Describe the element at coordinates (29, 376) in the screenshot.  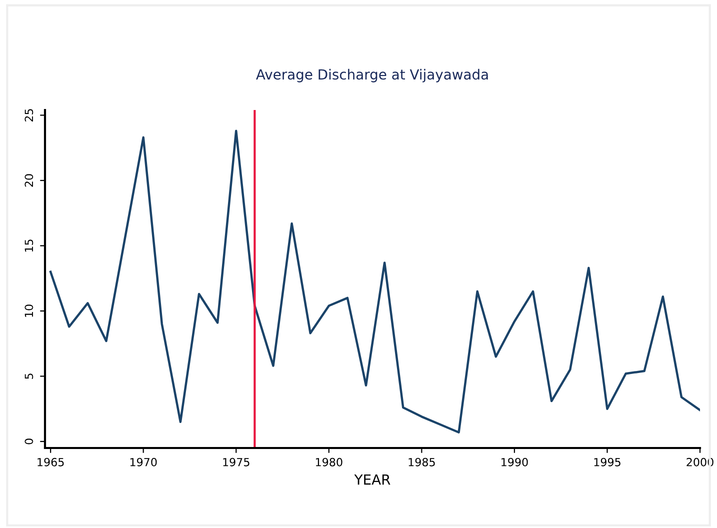
I see `y-tick-label: 5` at that location.